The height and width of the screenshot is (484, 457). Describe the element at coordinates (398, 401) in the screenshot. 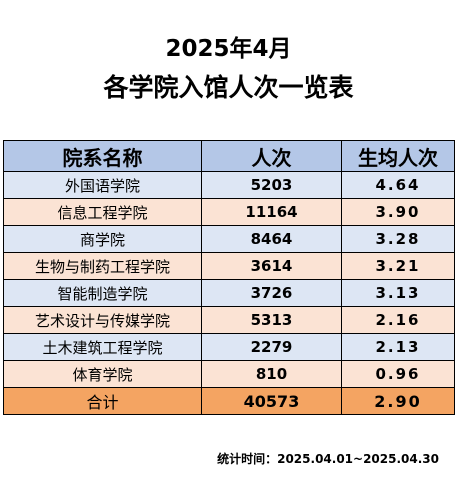

I see `total-avg: 2.90` at that location.